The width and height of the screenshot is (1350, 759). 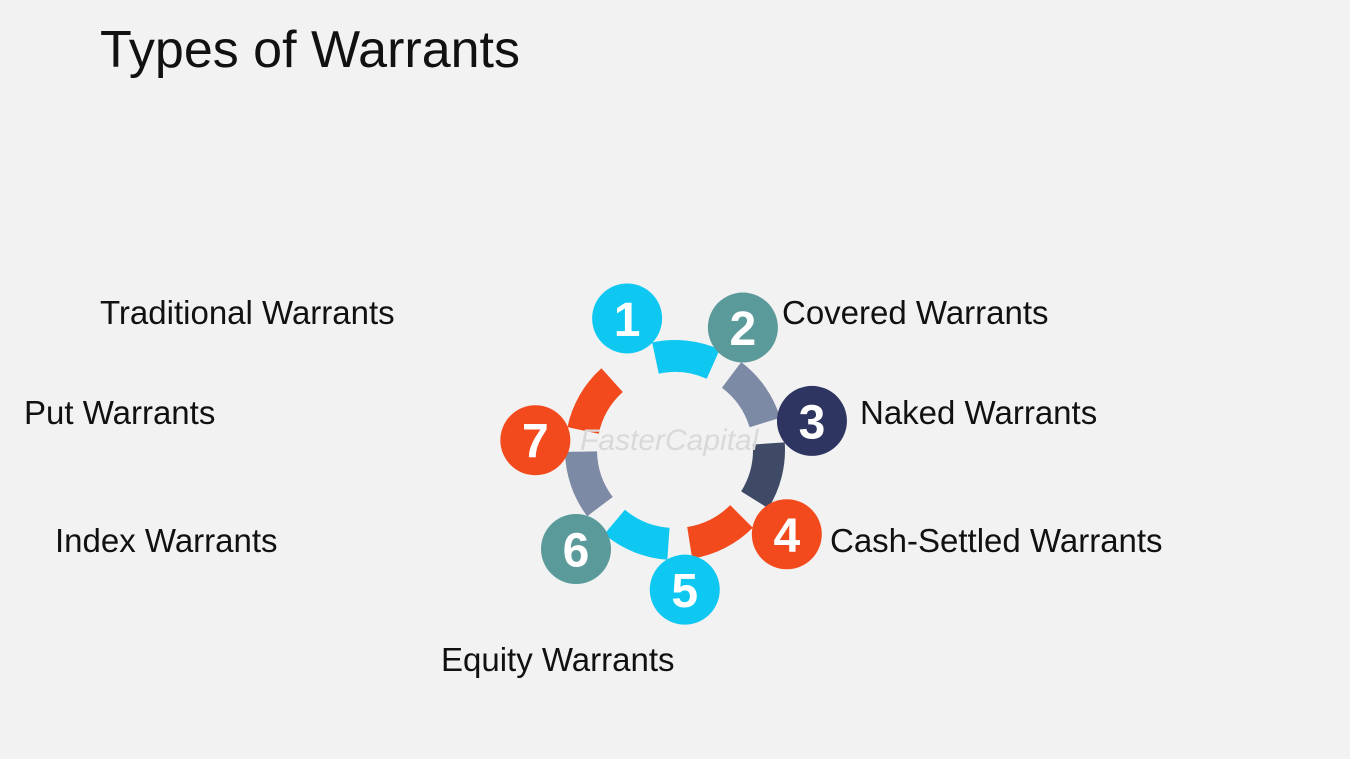 I want to click on badge-number-1: 1, so click(x=627, y=320).